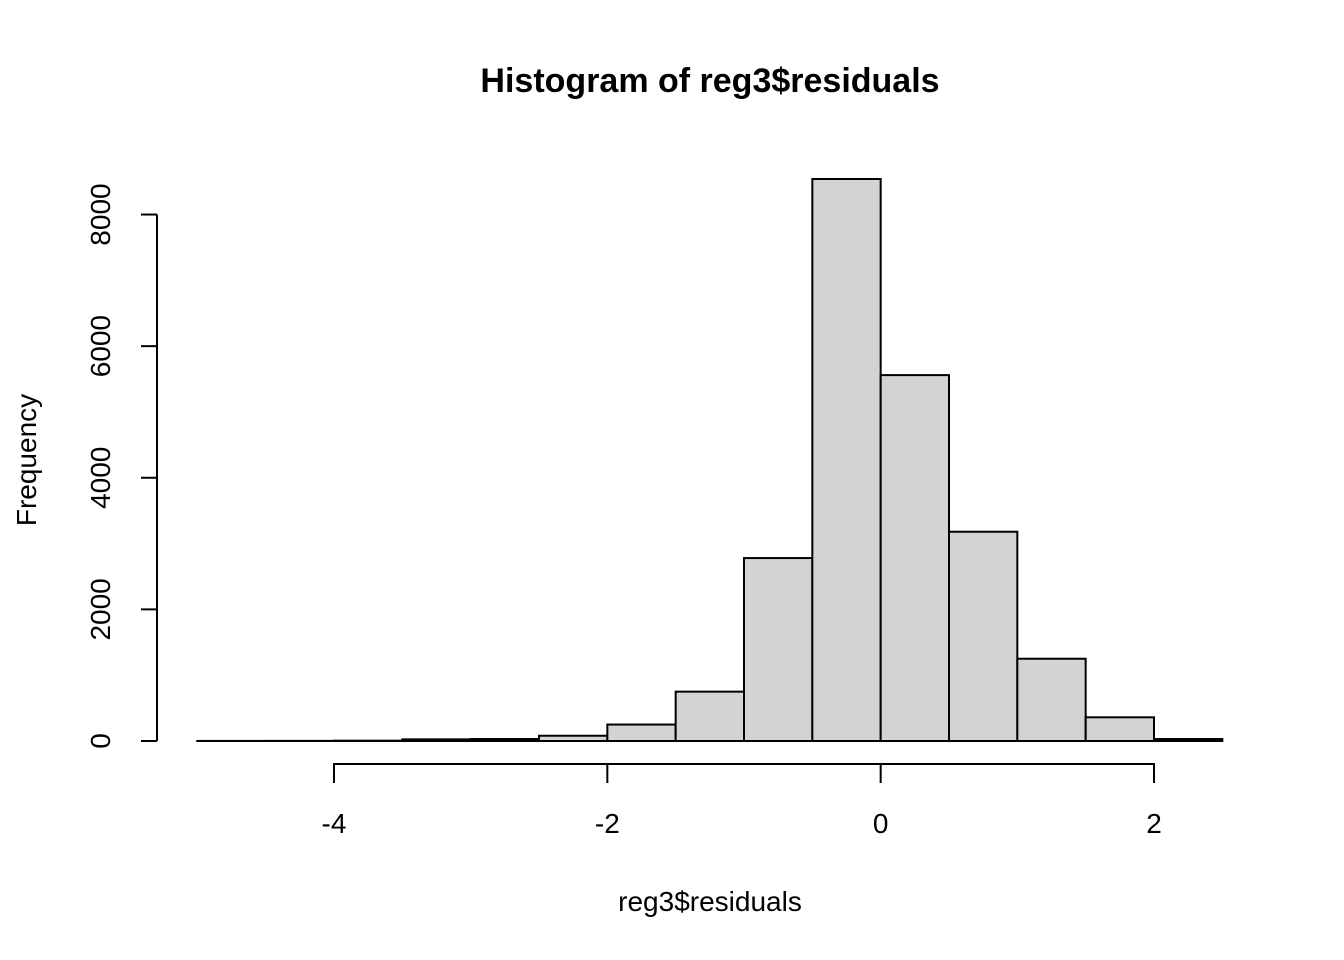  What do you see at coordinates (100, 478) in the screenshot?
I see `y-tick-label: 4000` at bounding box center [100, 478].